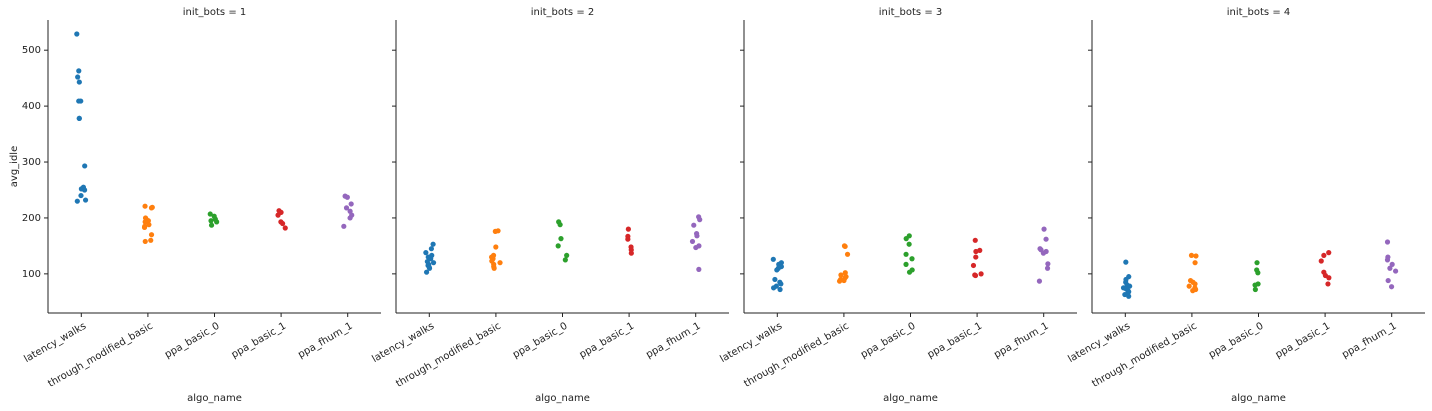  What do you see at coordinates (911, 12) in the screenshot?
I see `panel-title: init_bots = 3` at bounding box center [911, 12].